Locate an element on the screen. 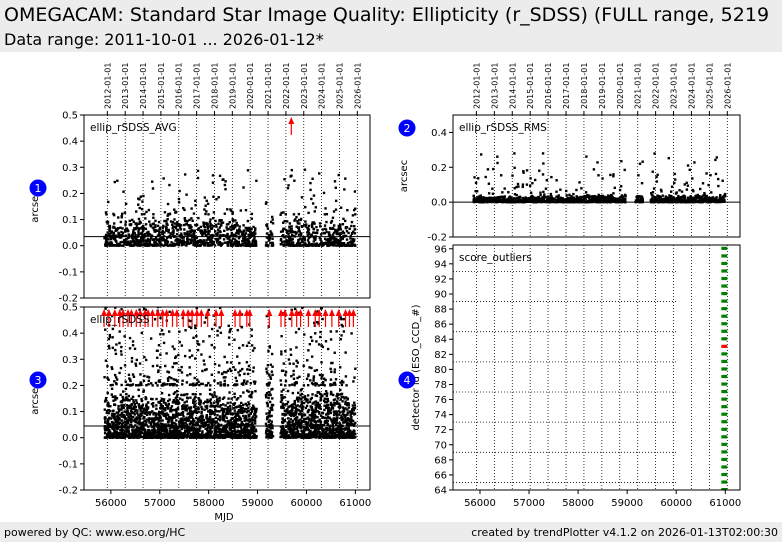 Image resolution: width=782 pixels, height=542 pixels. date-tick-label: 2020-01-01 is located at coordinates (250, 86).